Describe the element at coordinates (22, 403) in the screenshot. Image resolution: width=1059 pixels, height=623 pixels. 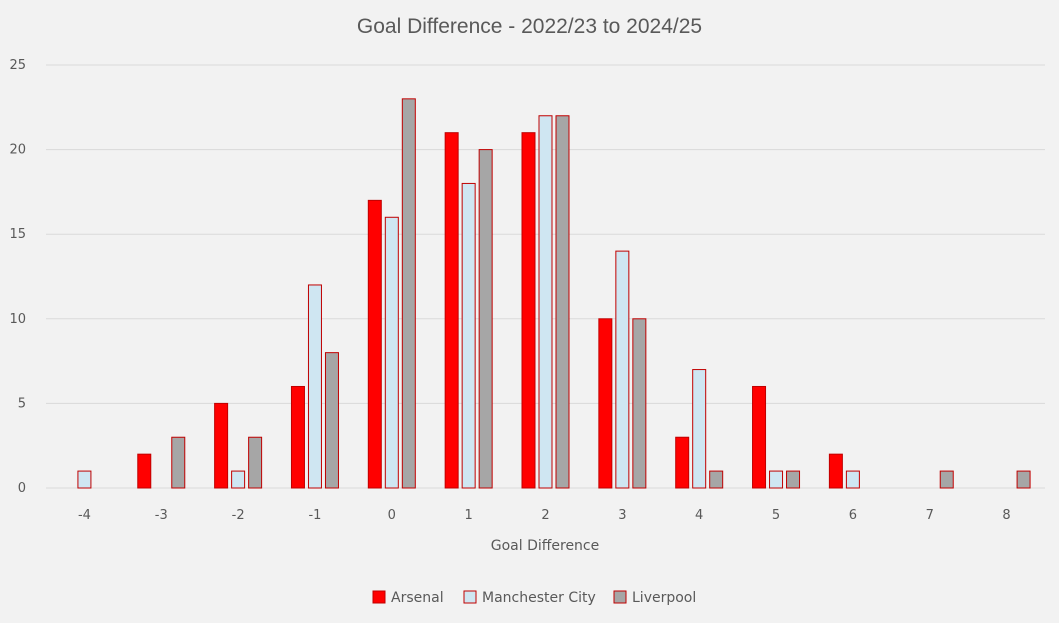
I see `y-tick-label: 5` at that location.